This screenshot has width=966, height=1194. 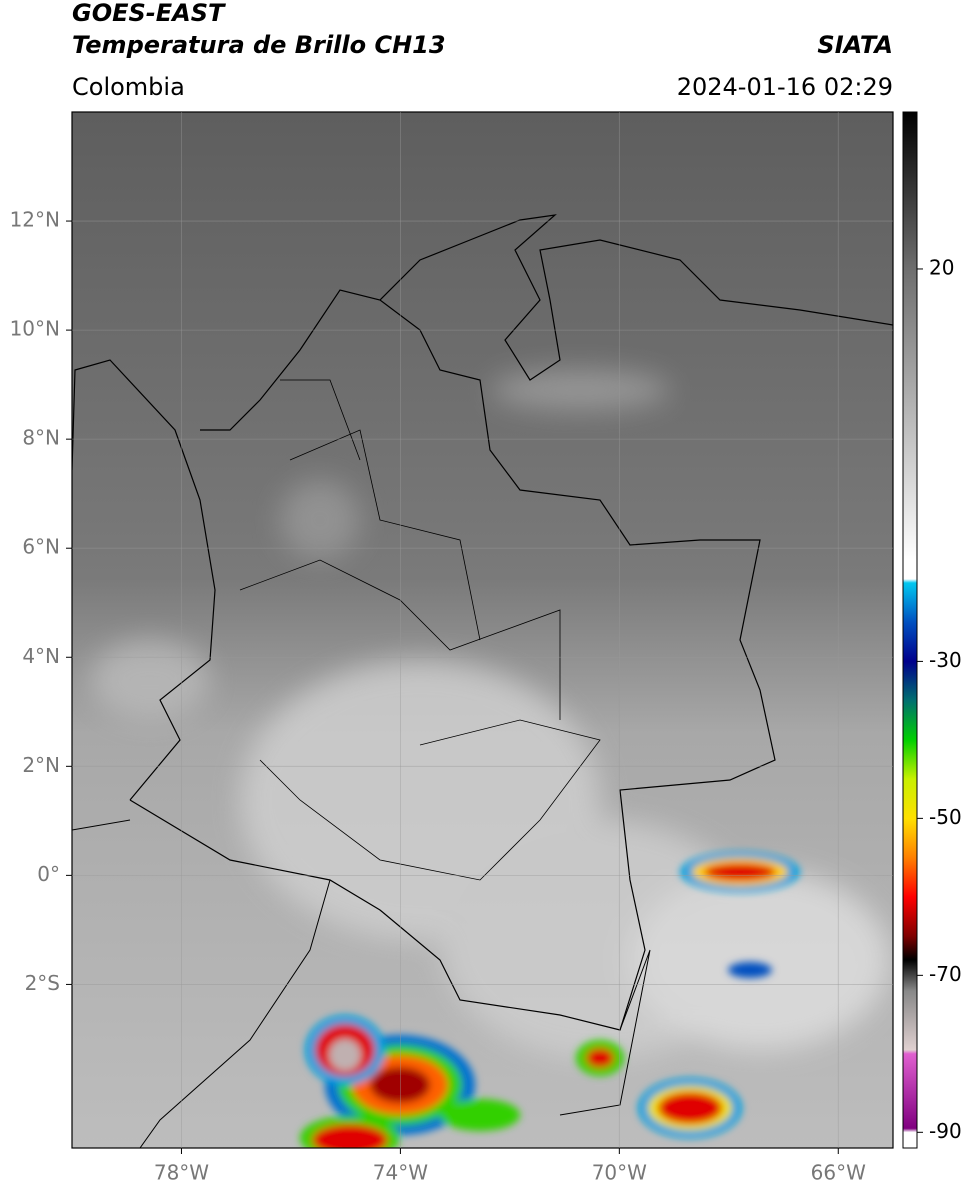 What do you see at coordinates (48, 874) in the screenshot?
I see `y-tick-label: 0°` at bounding box center [48, 874].